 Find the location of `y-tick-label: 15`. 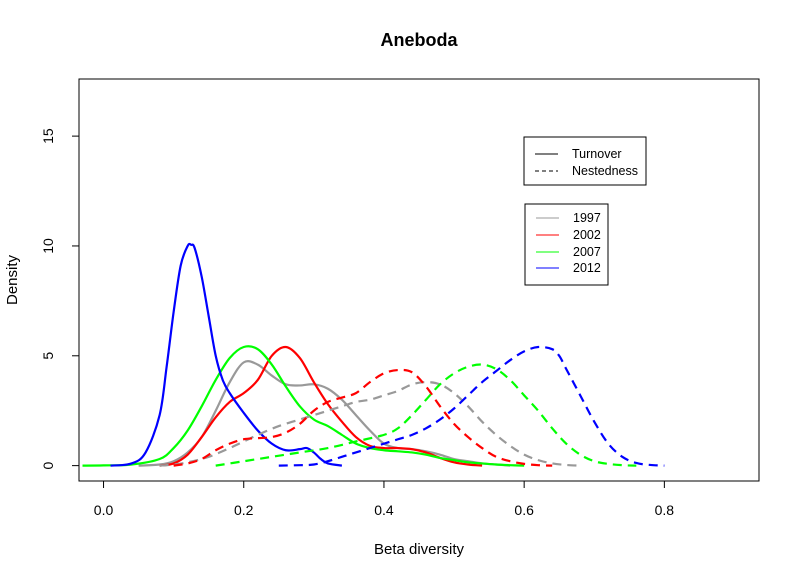

y-tick-label: 15 is located at coordinates (48, 136).